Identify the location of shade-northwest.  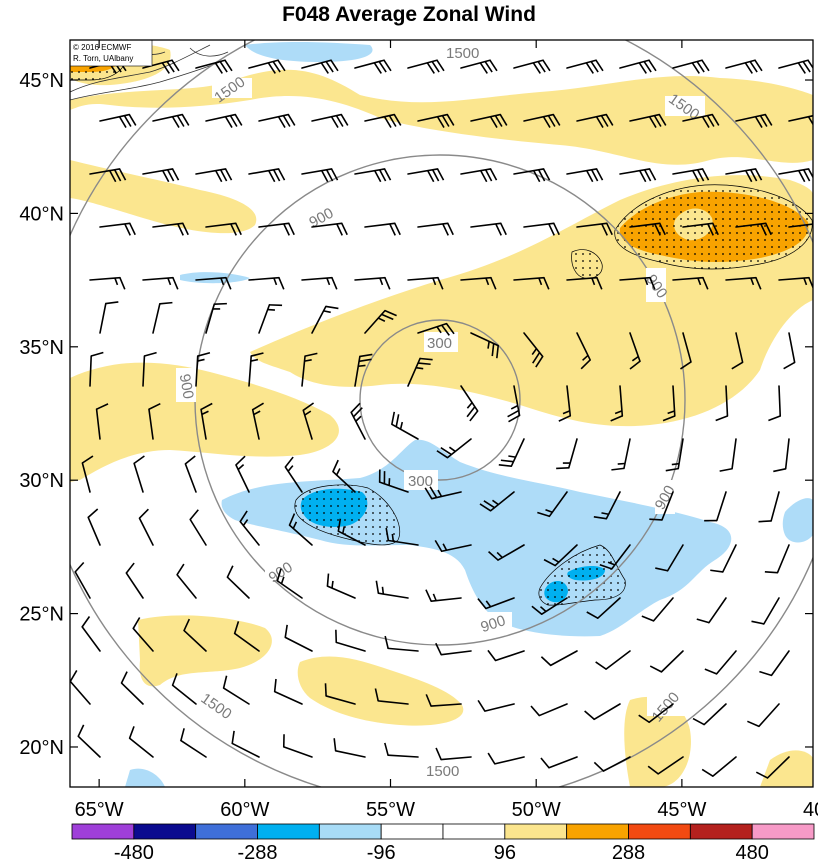
(163, 197).